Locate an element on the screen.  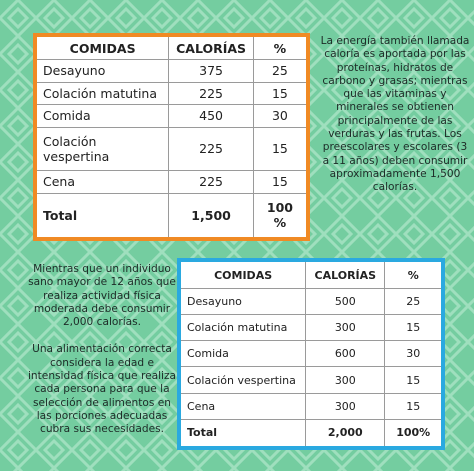
table-row: Desayuno 375 25 is located at coordinates (171, 71).